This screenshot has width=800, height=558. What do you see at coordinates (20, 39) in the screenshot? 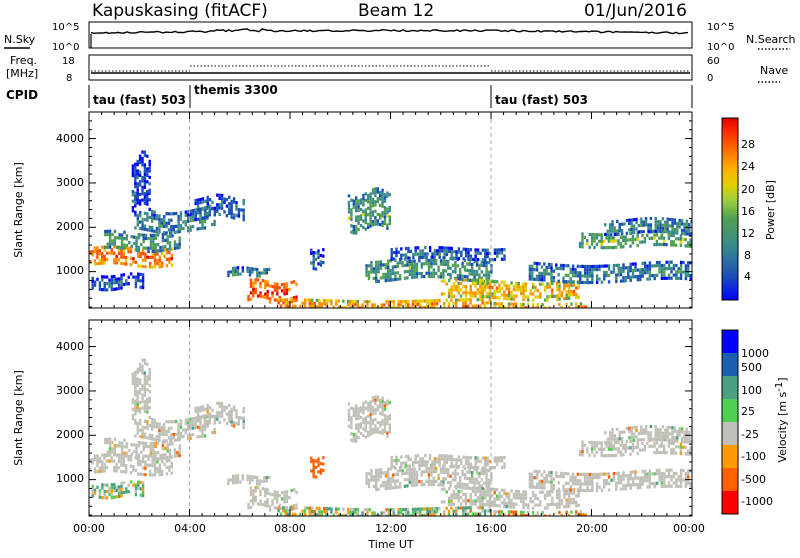
I see `noise-sky-label: N.Sky` at bounding box center [20, 39].